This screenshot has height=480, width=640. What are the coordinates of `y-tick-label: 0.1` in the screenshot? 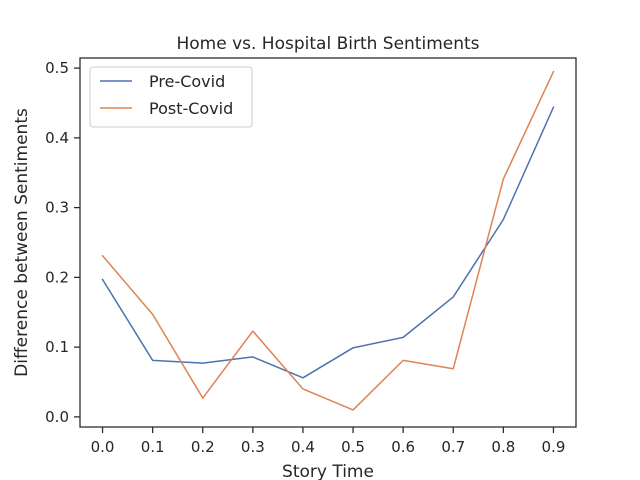 It's located at (57, 347).